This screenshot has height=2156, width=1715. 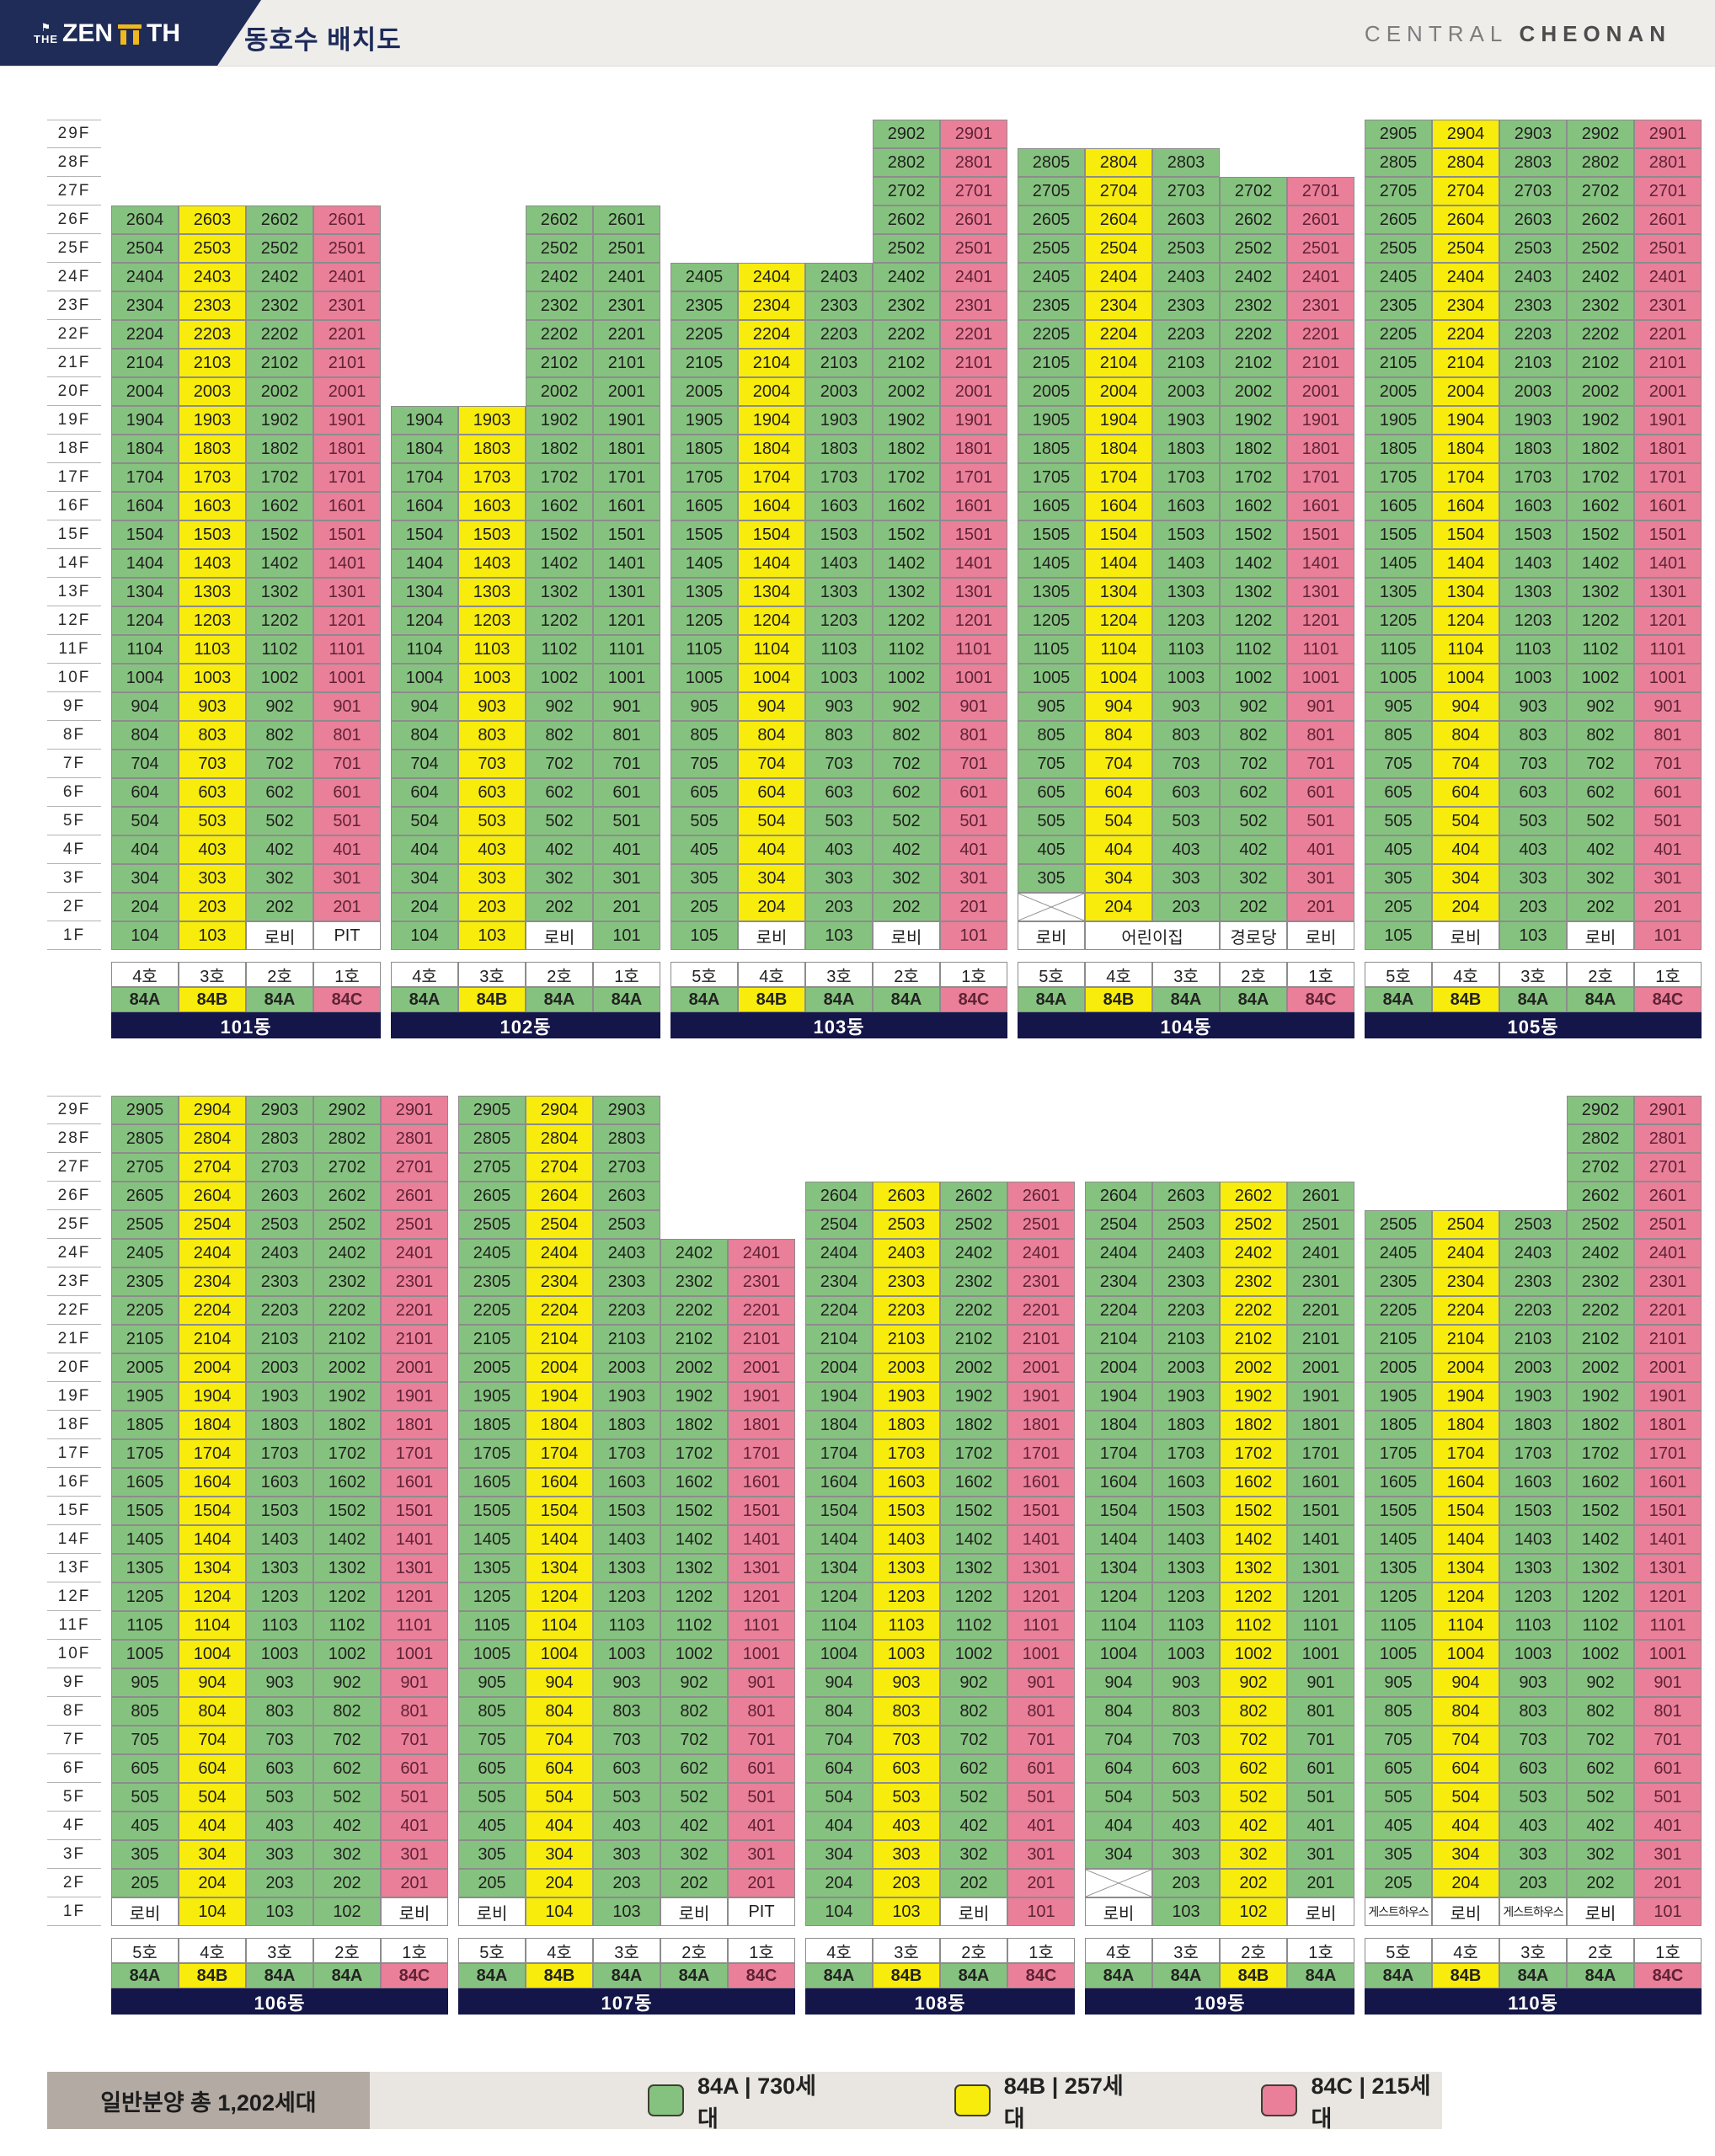 I want to click on unit-cell: 702, so click(x=347, y=1740).